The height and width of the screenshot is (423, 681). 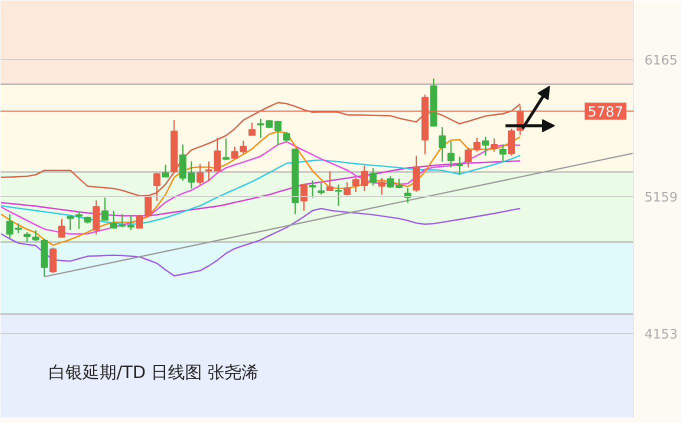 What do you see at coordinates (661, 335) in the screenshot?
I see `y-tick-label: 4153` at bounding box center [661, 335].